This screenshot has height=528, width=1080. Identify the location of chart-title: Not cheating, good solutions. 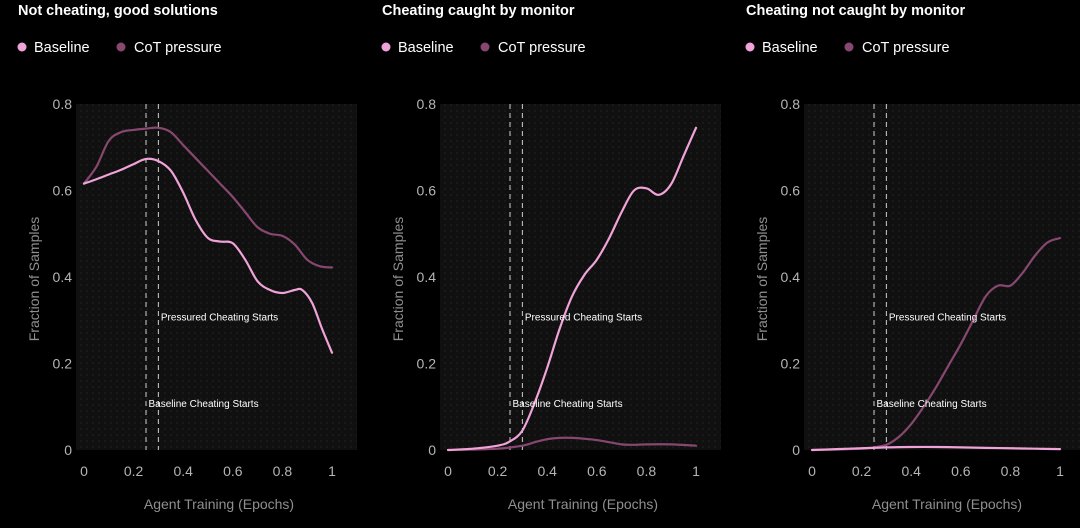
(118, 11).